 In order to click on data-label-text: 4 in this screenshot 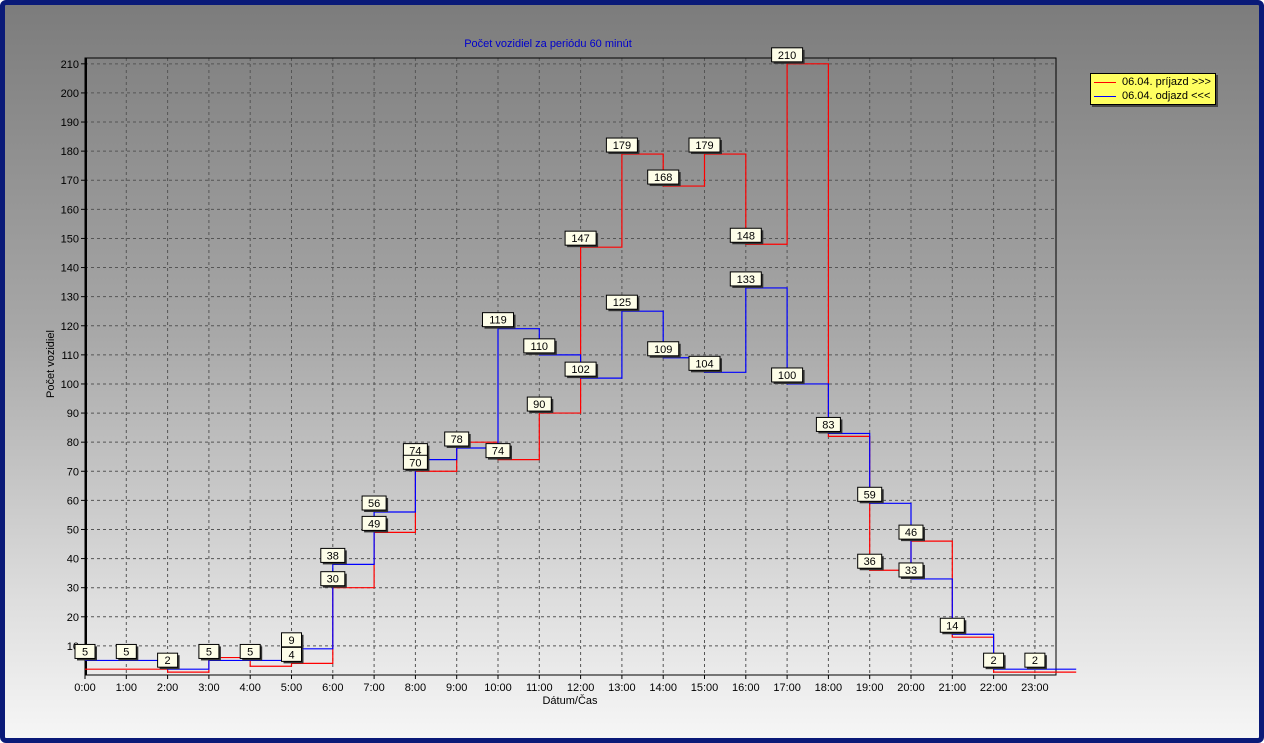, I will do `click(291, 655)`.